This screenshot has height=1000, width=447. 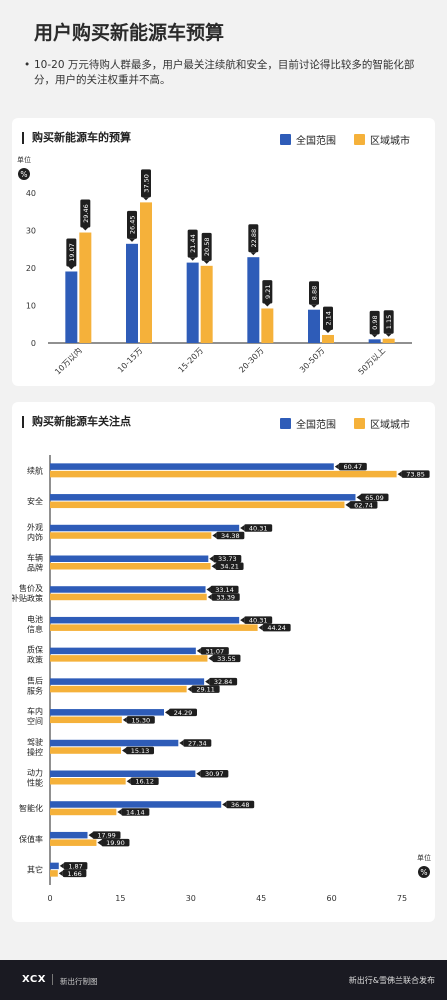 What do you see at coordinates (35, 711) in the screenshot?
I see `category-label: 车内` at bounding box center [35, 711].